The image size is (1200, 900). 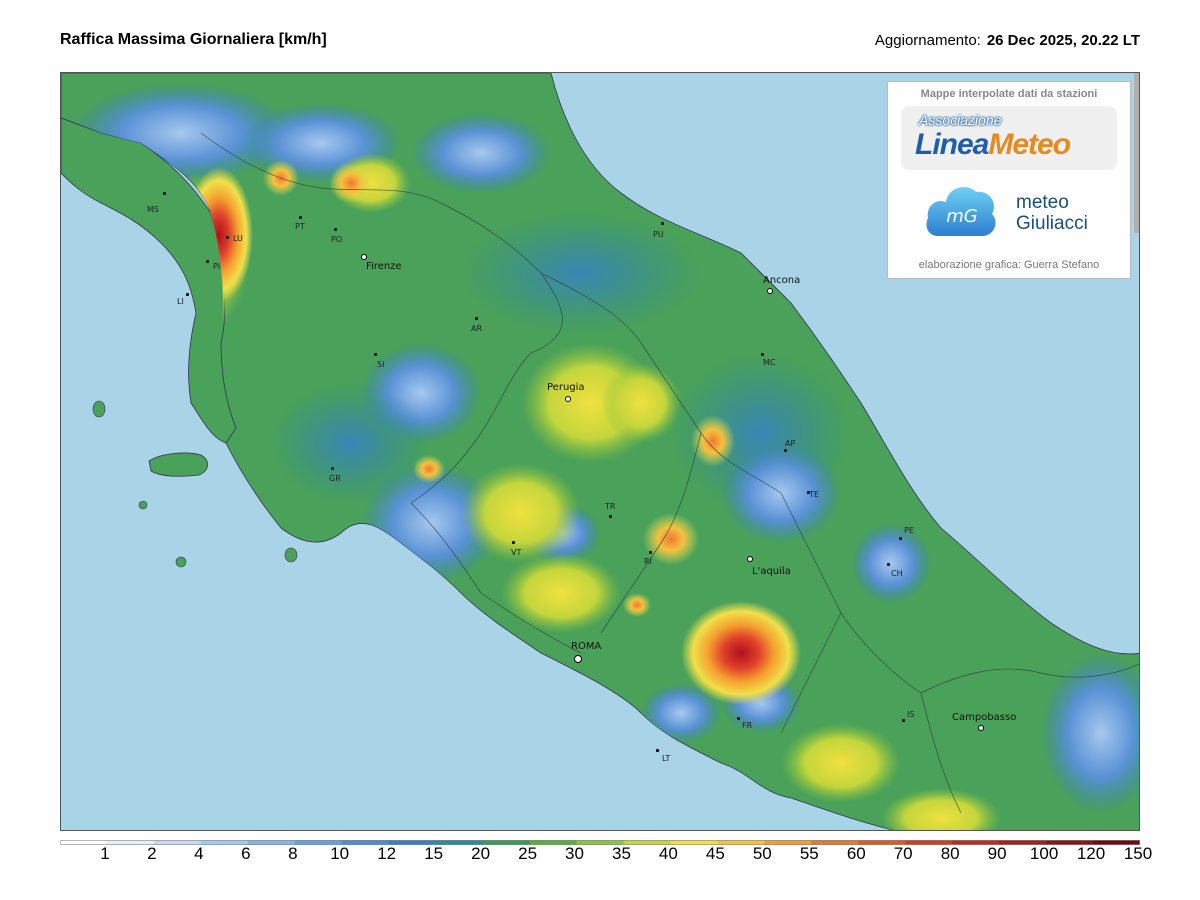 I want to click on city-laquila: L'aquila, so click(x=769, y=567).